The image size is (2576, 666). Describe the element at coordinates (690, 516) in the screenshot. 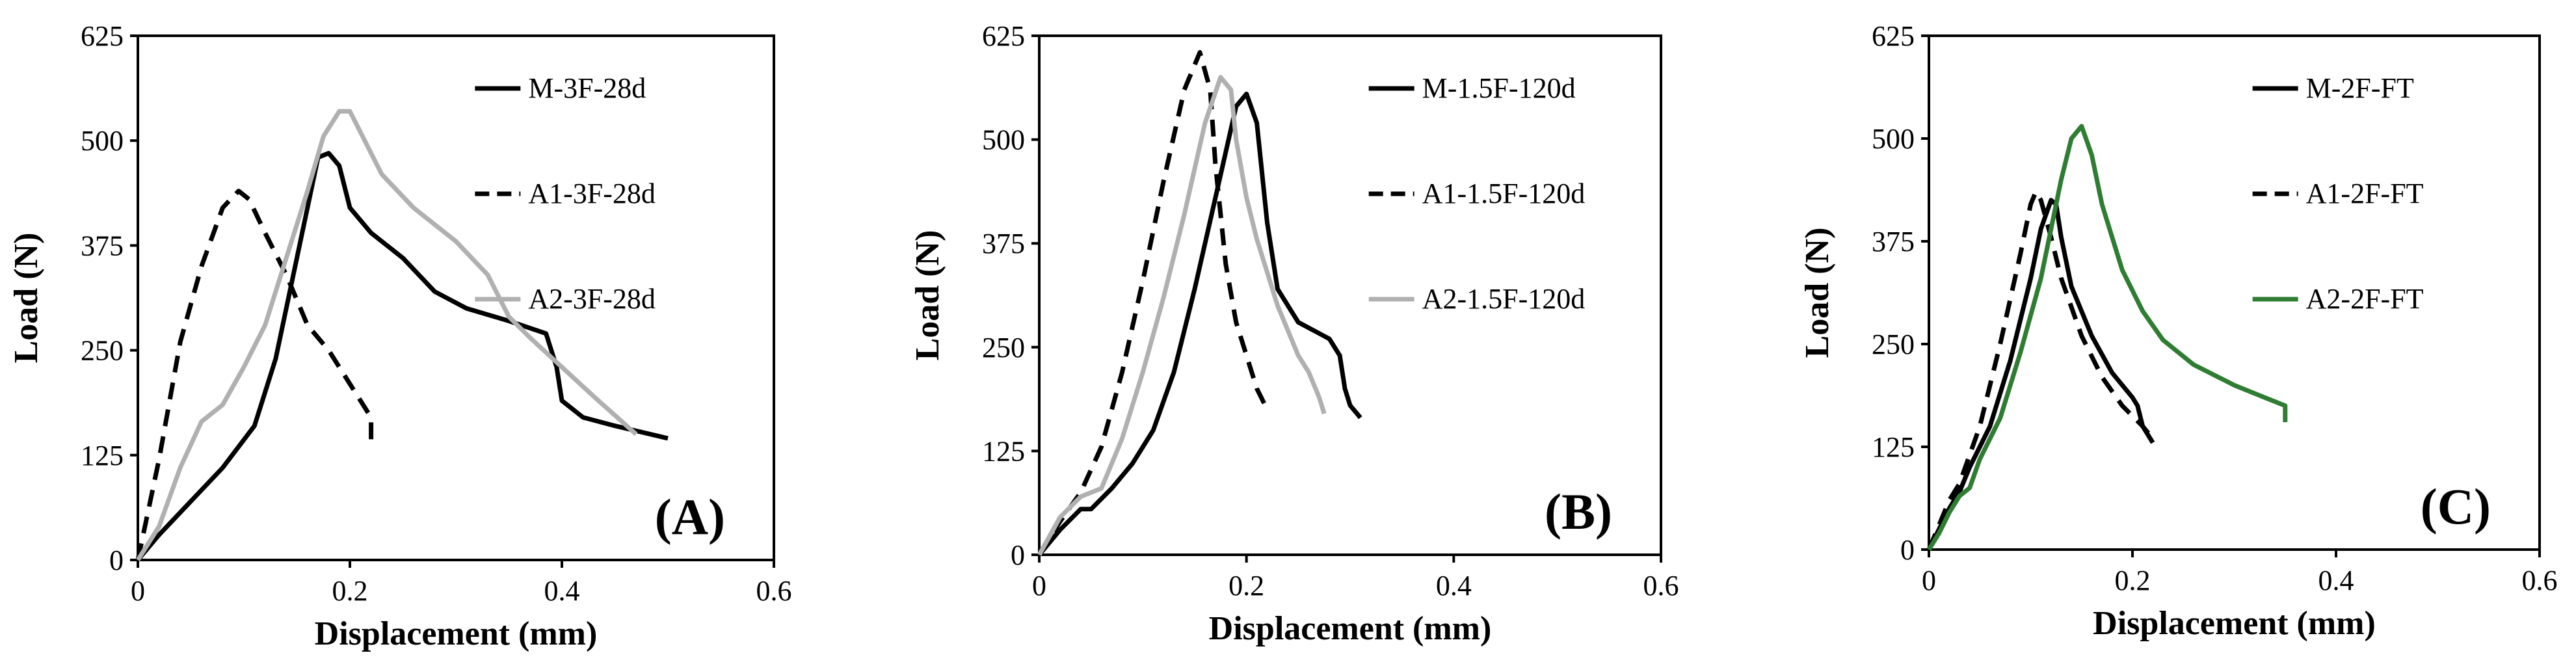

I see `panel-label: (A)` at that location.